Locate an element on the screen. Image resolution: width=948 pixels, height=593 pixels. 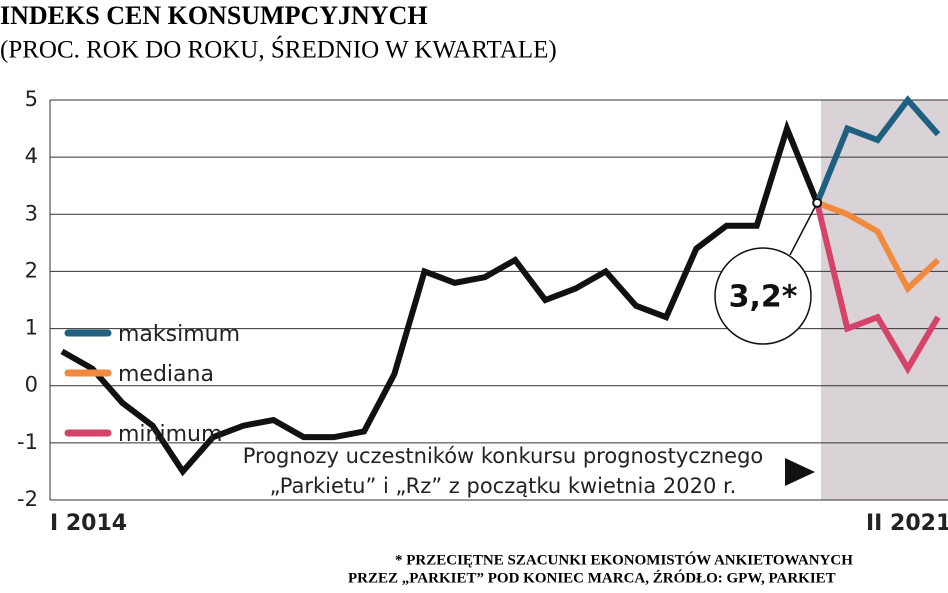
callout-circle is located at coordinates (763, 296).